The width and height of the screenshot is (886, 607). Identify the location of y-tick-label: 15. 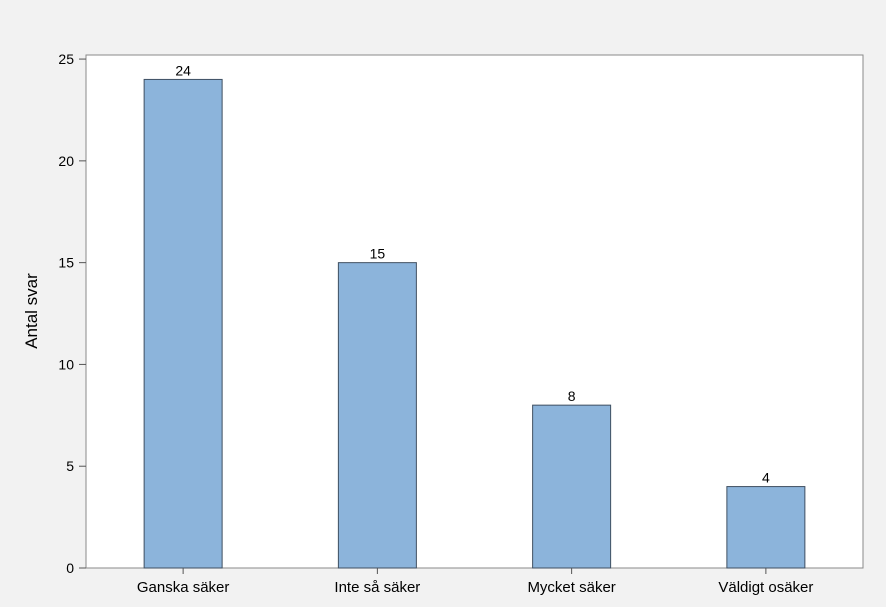
(66, 263).